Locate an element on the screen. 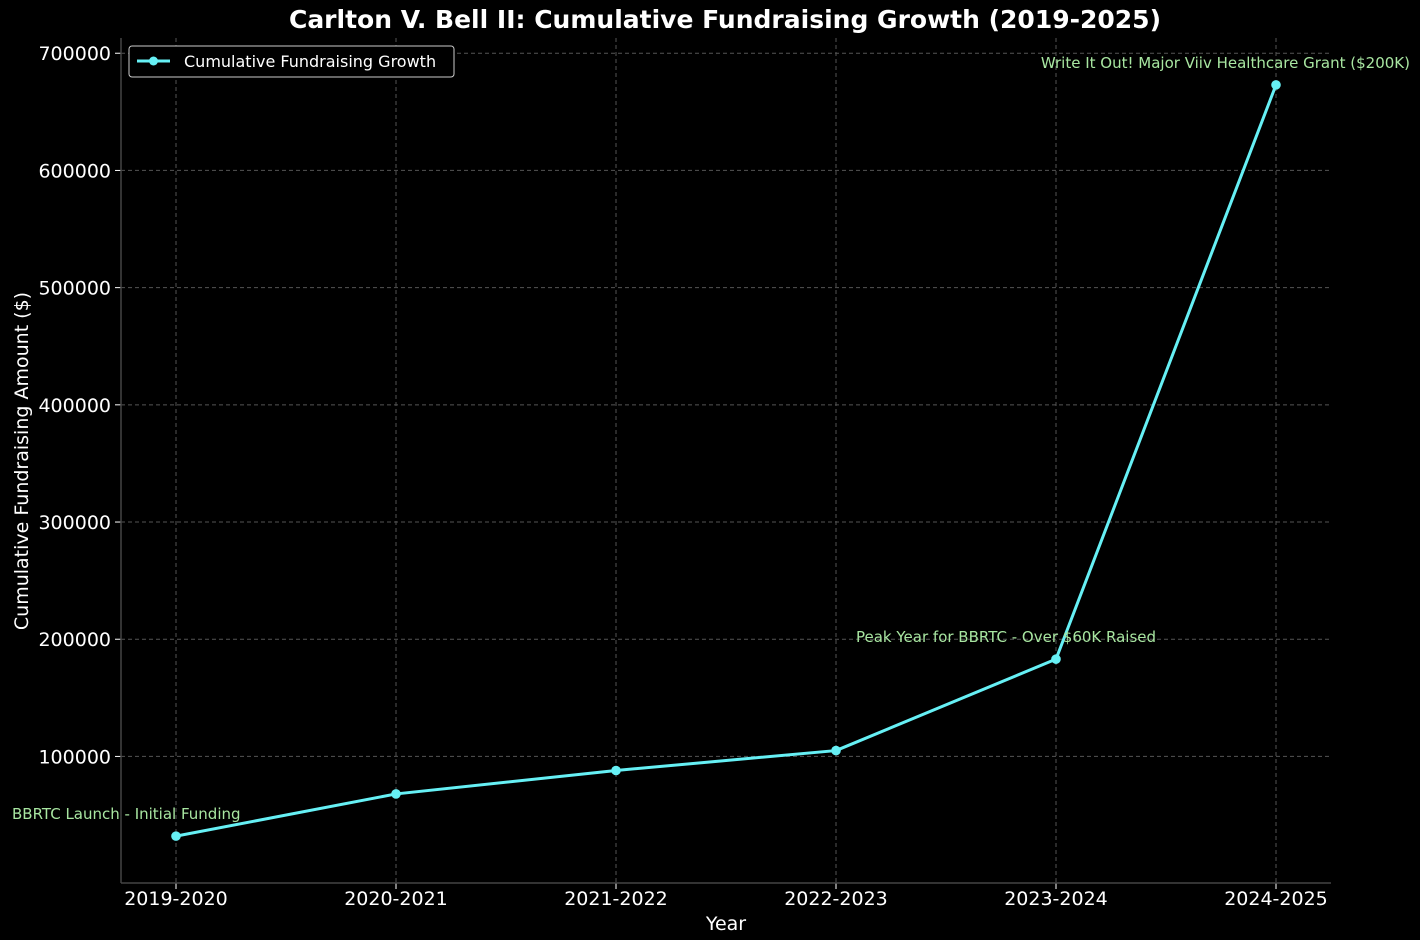  annotation-label: Peak Year for BBRTC - Over $60K Raised is located at coordinates (1006, 637).